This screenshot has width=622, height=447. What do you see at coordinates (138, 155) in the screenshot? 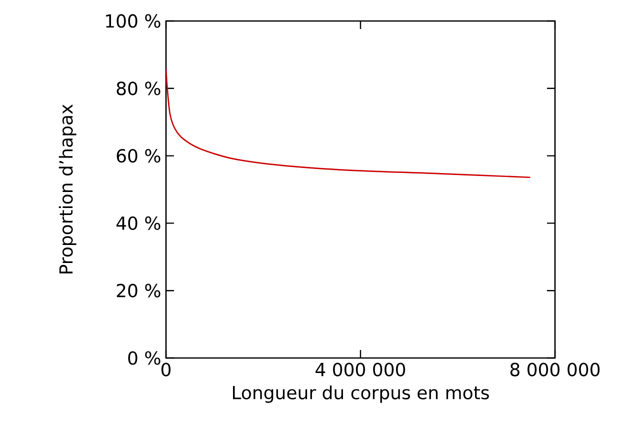
I see `y-tick-label: 60 %` at bounding box center [138, 155].